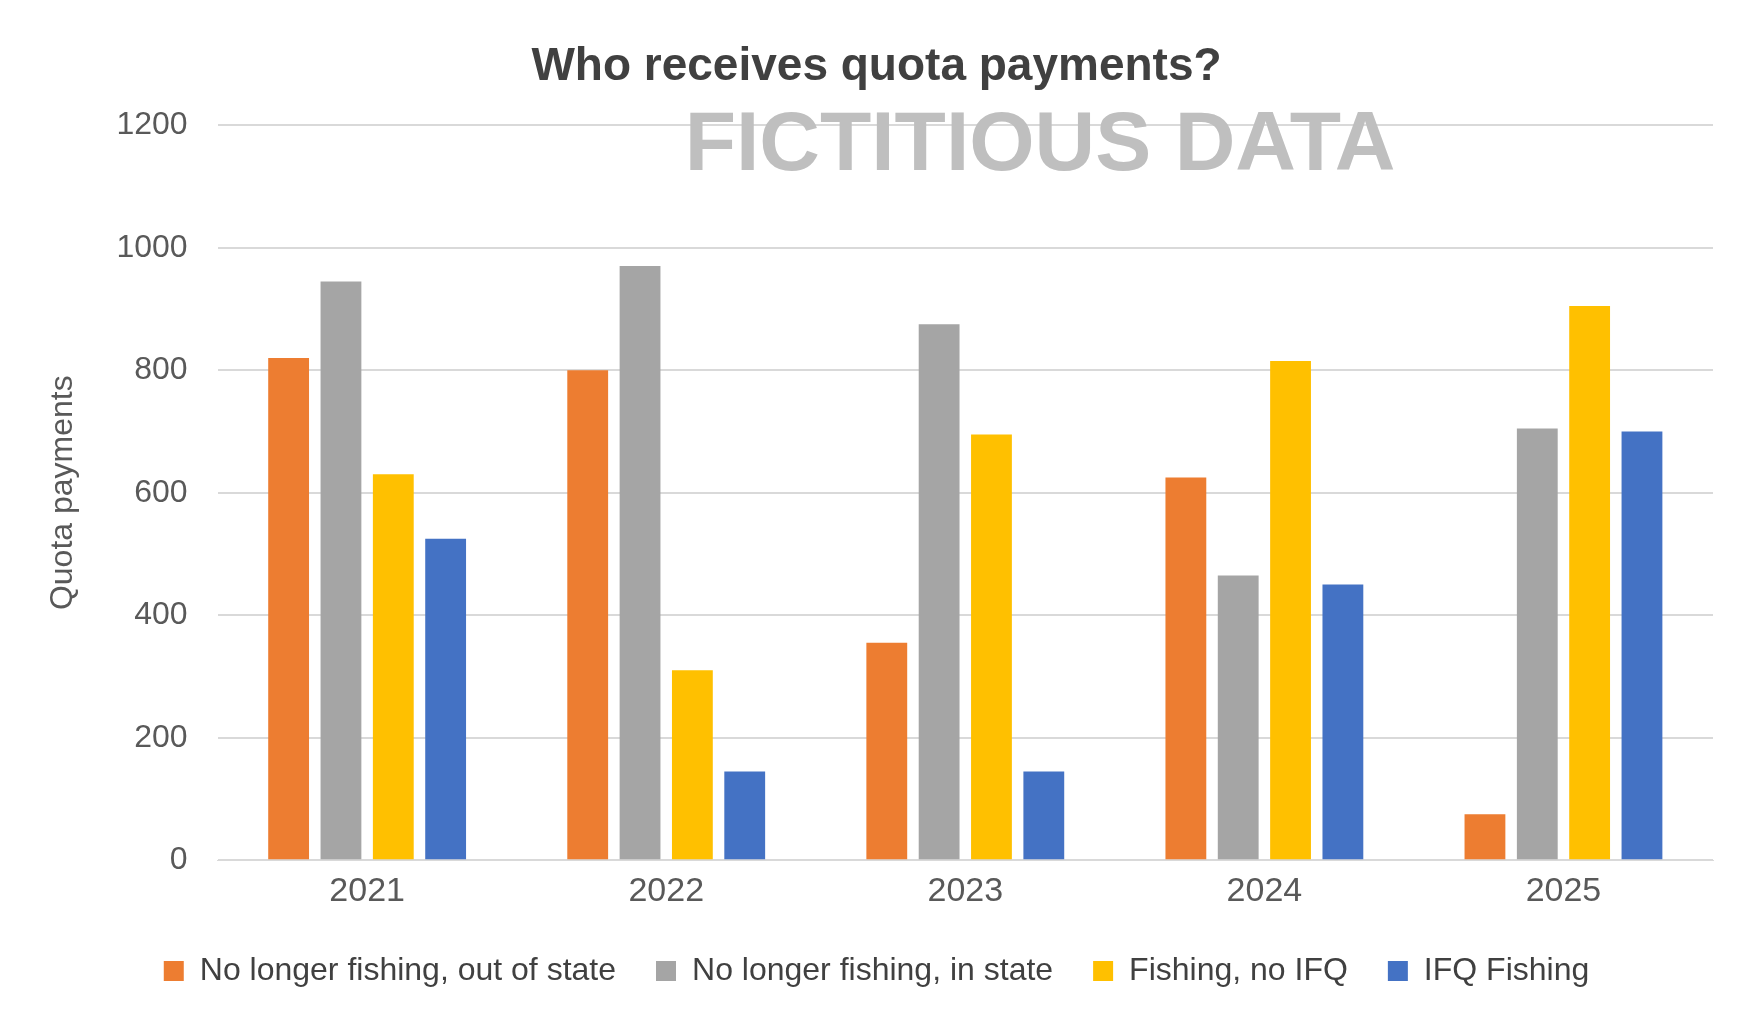  Describe the element at coordinates (1506, 968) in the screenshot. I see `legend-label: IFQ Fishing` at that location.